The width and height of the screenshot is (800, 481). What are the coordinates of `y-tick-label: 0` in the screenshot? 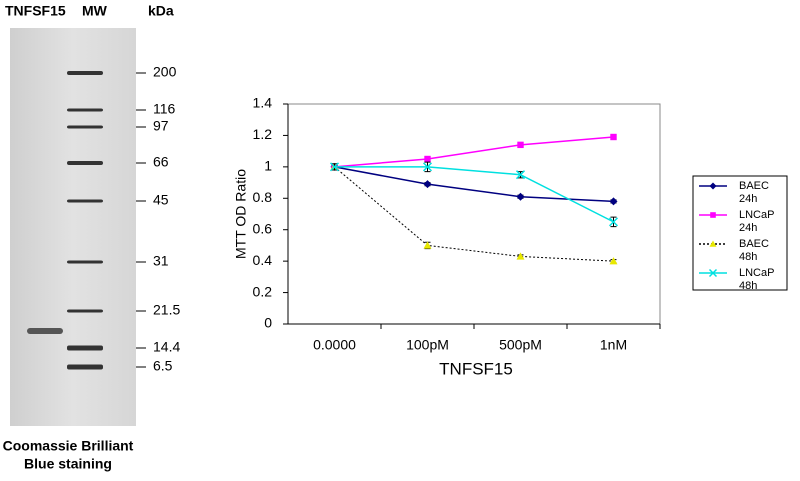 It's located at (268, 323).